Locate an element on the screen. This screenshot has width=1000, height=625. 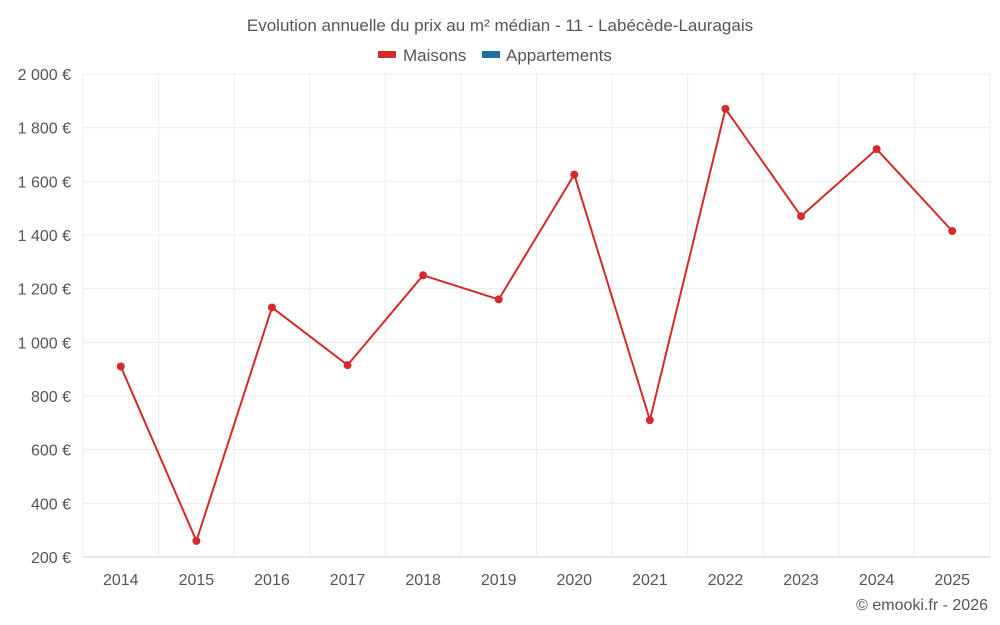
x-tick-label: 2017 is located at coordinates (348, 580).